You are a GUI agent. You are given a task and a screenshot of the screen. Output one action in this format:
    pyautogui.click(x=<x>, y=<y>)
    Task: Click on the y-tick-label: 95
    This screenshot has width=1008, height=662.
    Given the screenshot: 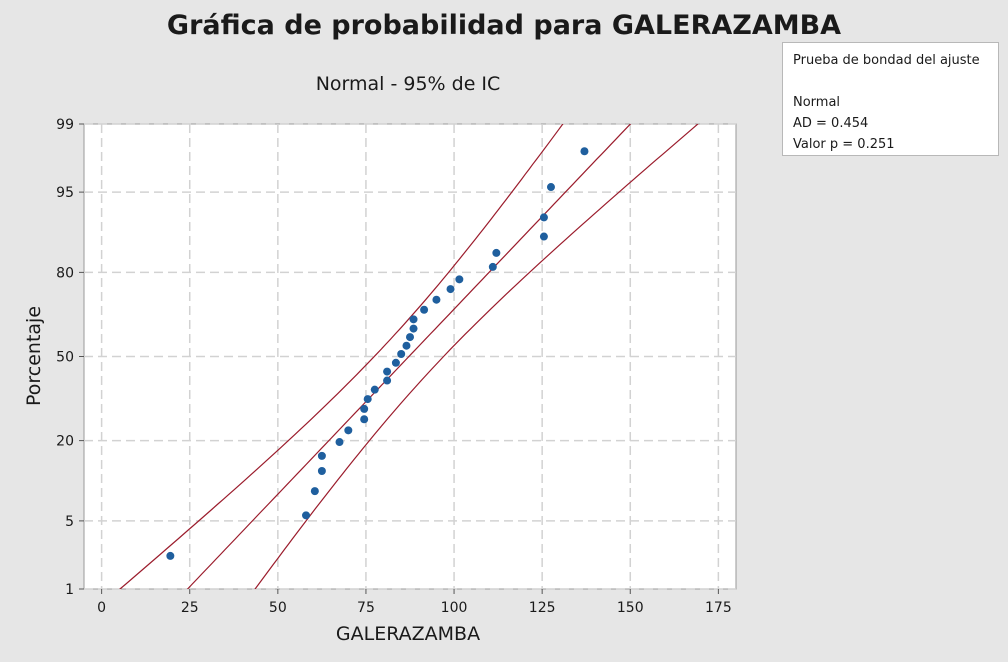 What is the action you would take?
    pyautogui.click(x=65, y=193)
    